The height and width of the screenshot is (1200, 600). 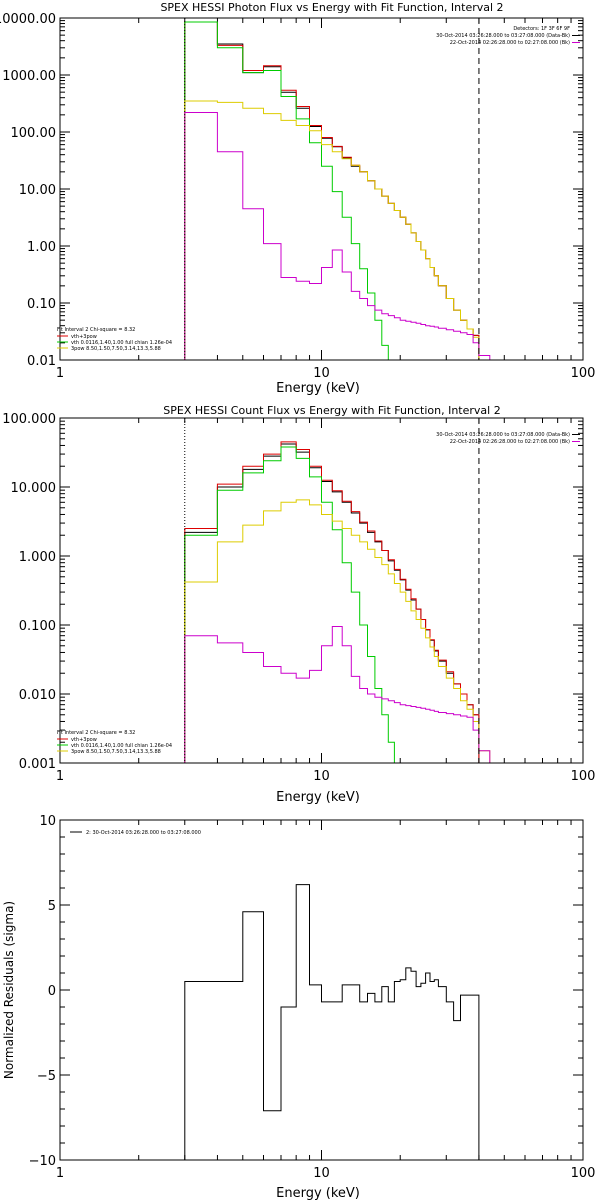 What do you see at coordinates (34, 488) in the screenshot?
I see `y-tick-label: 10.000` at bounding box center [34, 488].